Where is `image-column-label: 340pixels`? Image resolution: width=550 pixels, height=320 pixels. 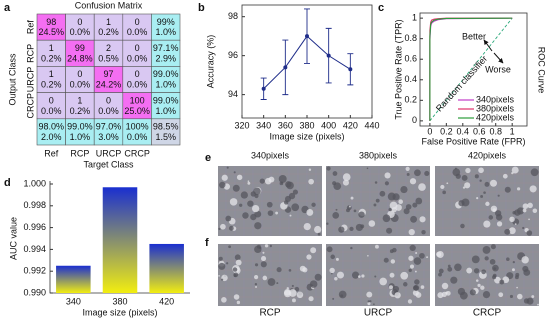 image-column-label: 340pixels is located at coordinates (270, 155).